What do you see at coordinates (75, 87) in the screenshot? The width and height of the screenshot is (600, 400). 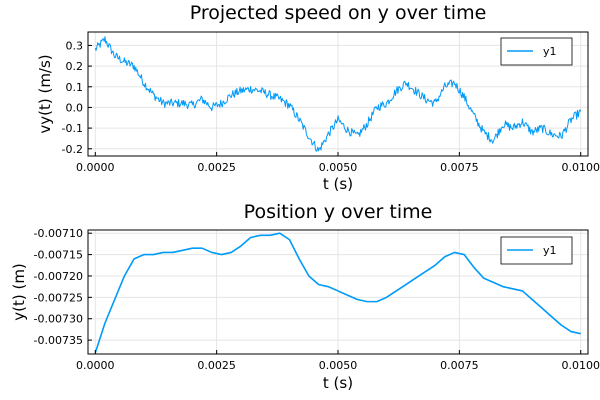 I see `y-tick-label: 0.1` at bounding box center [75, 87].